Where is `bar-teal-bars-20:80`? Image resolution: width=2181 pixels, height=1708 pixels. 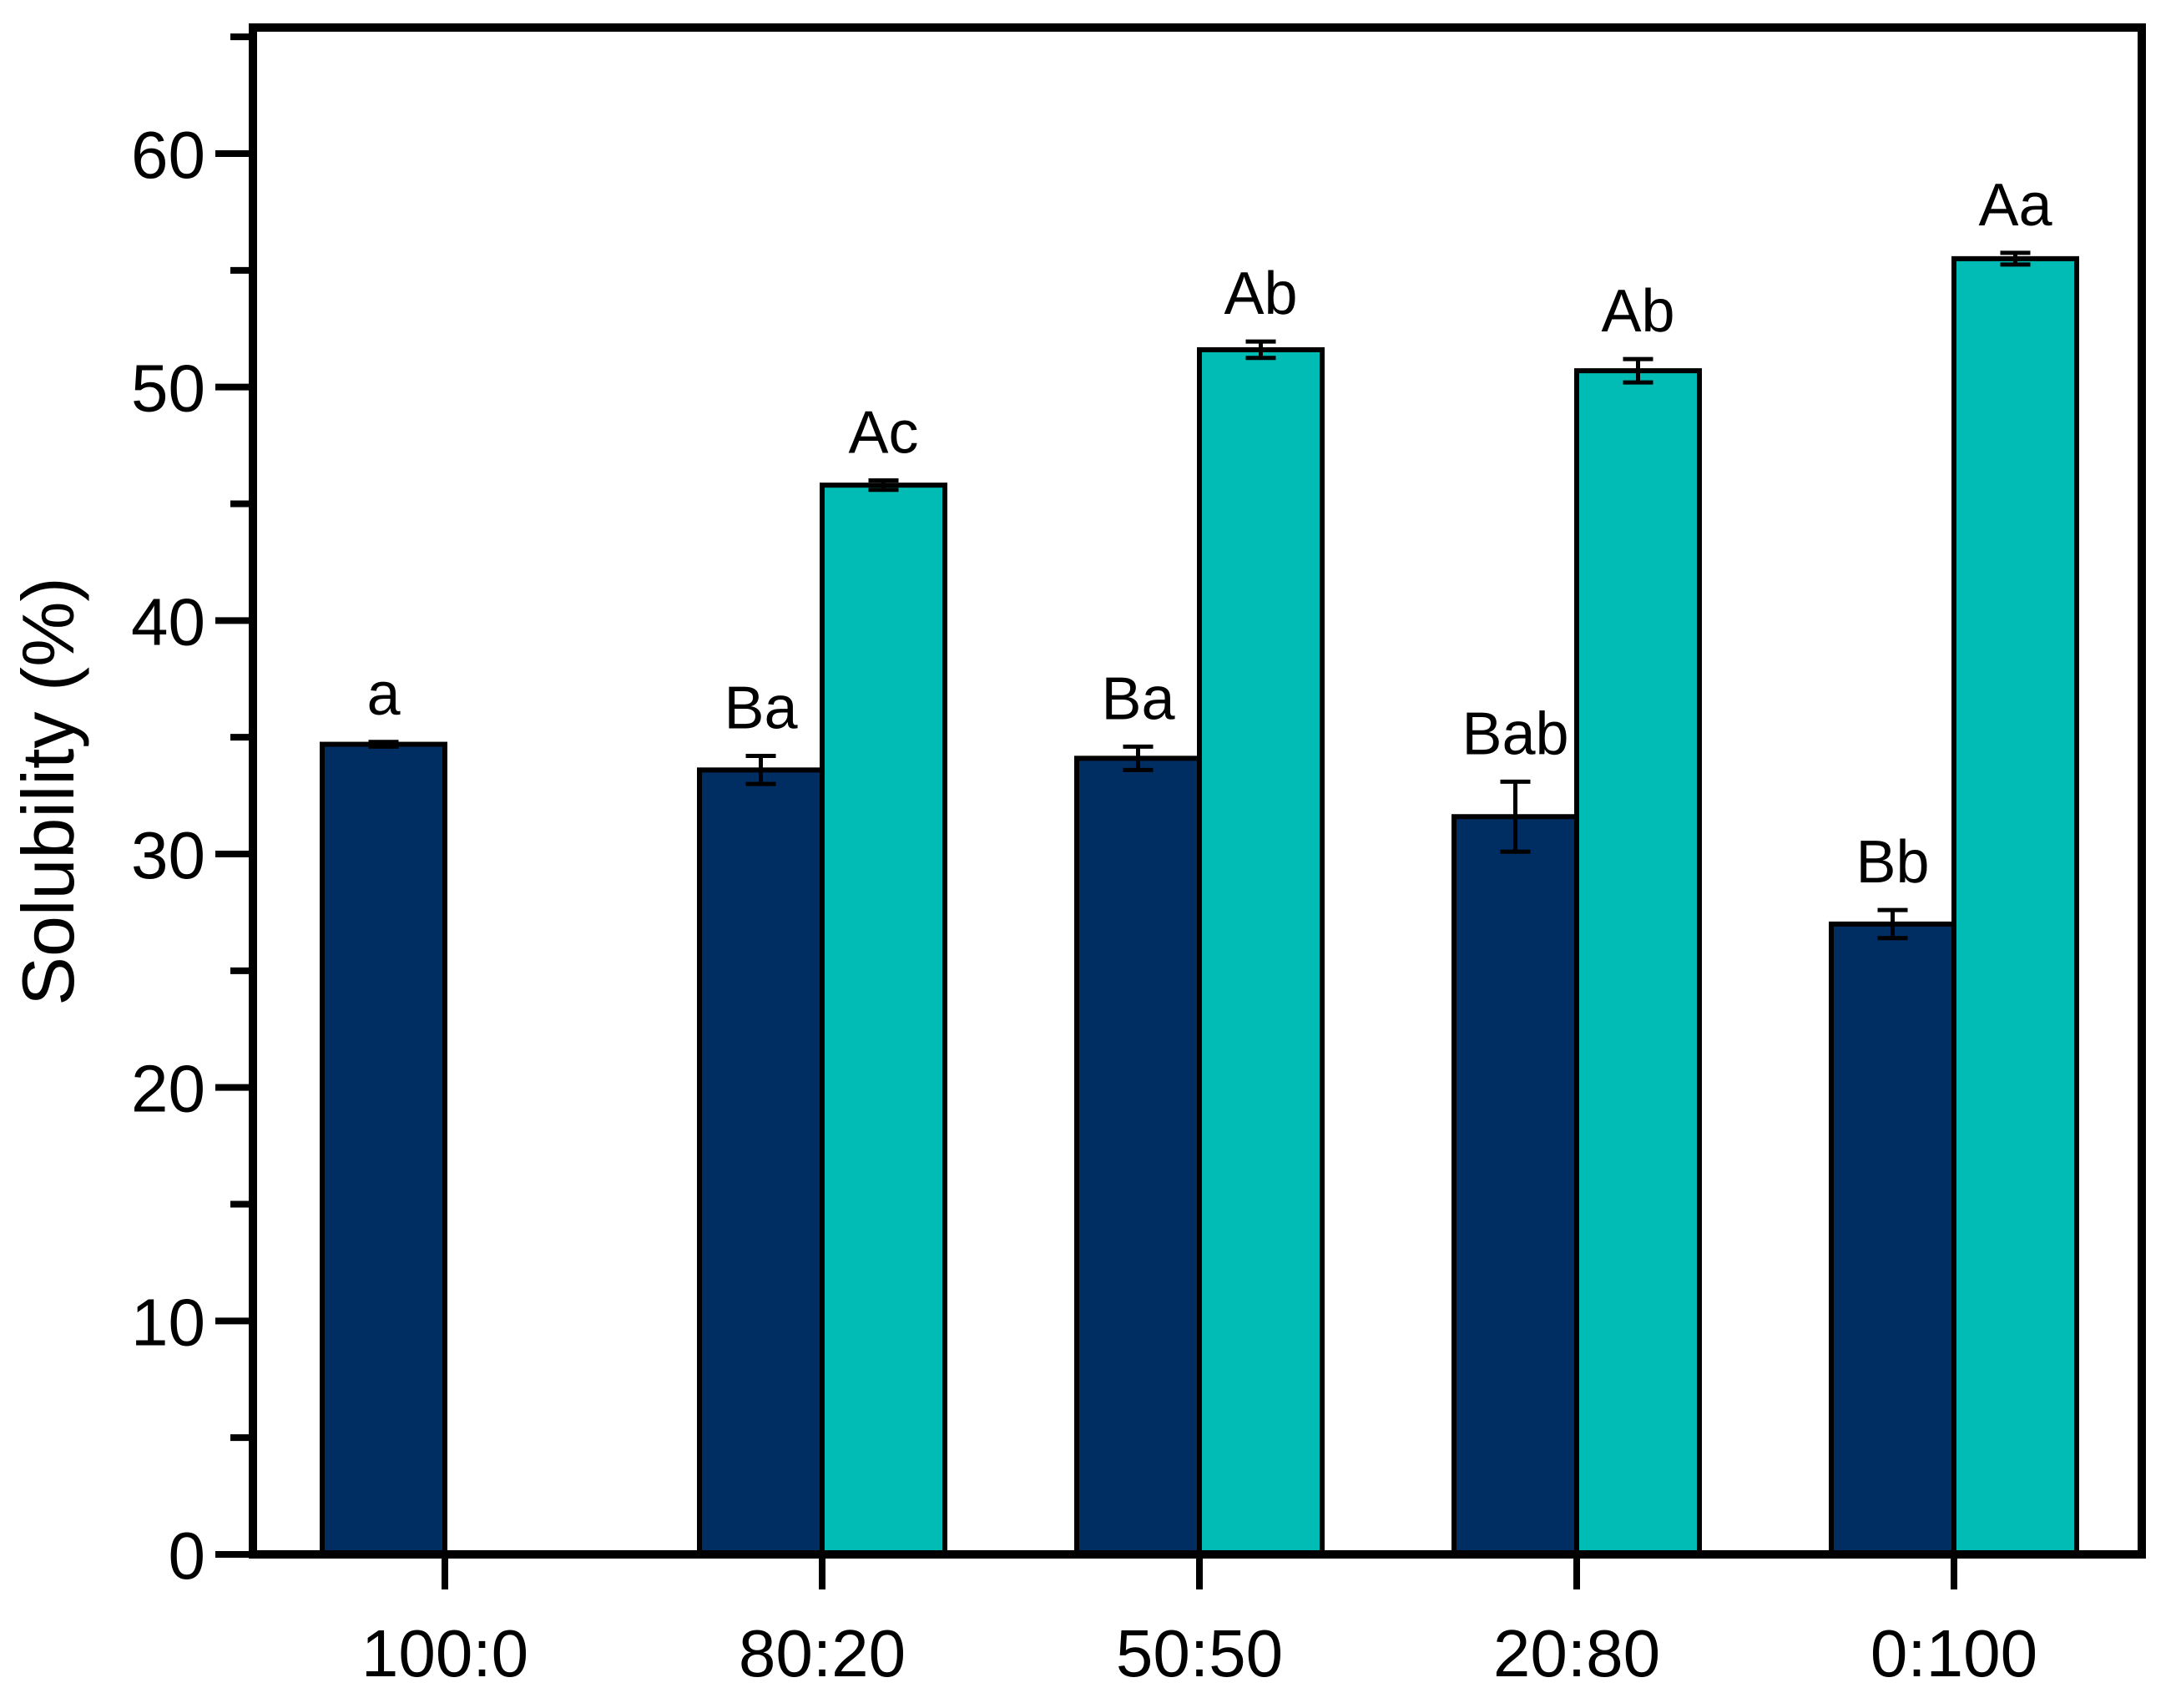
bar-teal-bars-20:80 is located at coordinates (1638, 963).